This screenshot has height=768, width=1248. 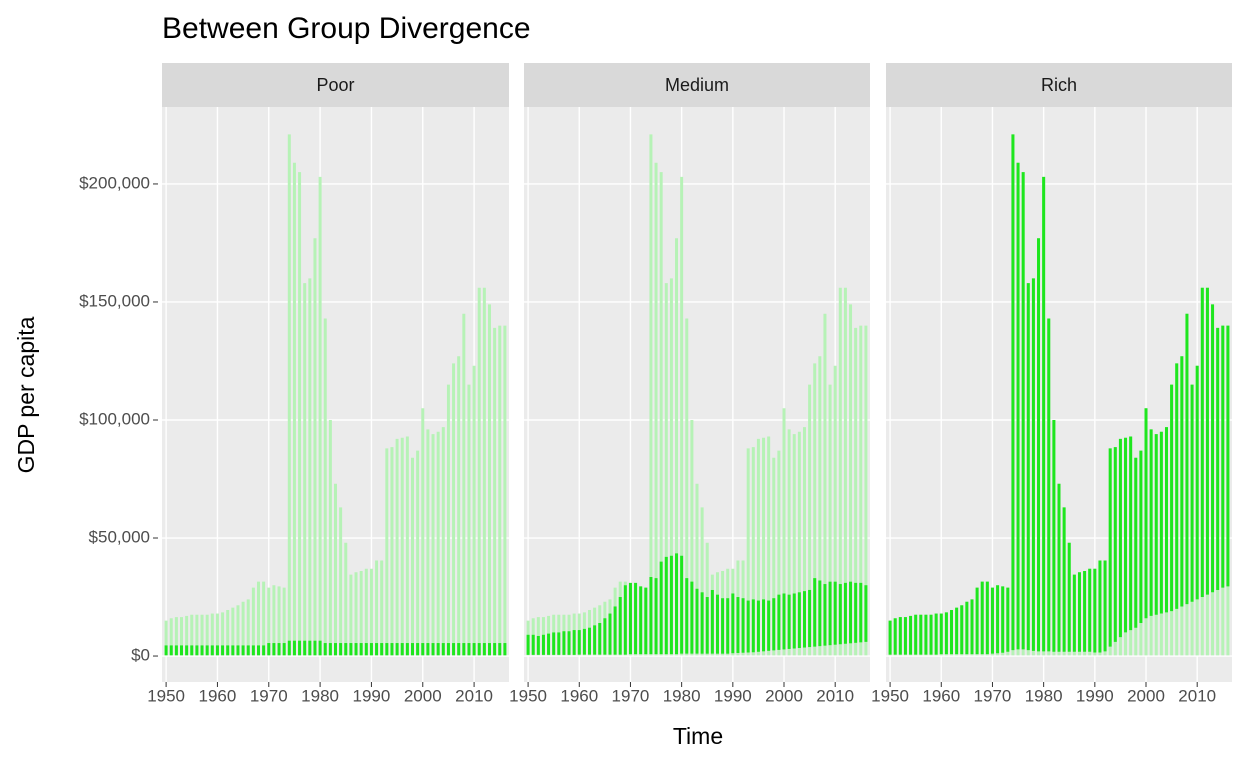 I want to click on panel-title: Rich, so click(x=1059, y=85).